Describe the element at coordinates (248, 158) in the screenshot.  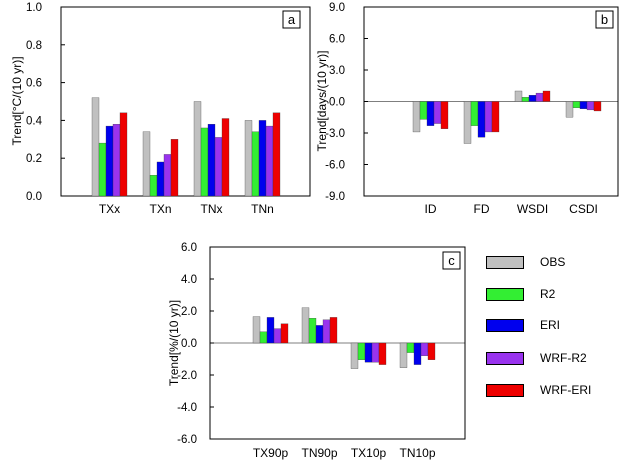
I see `bar-obs-tnn` at that location.